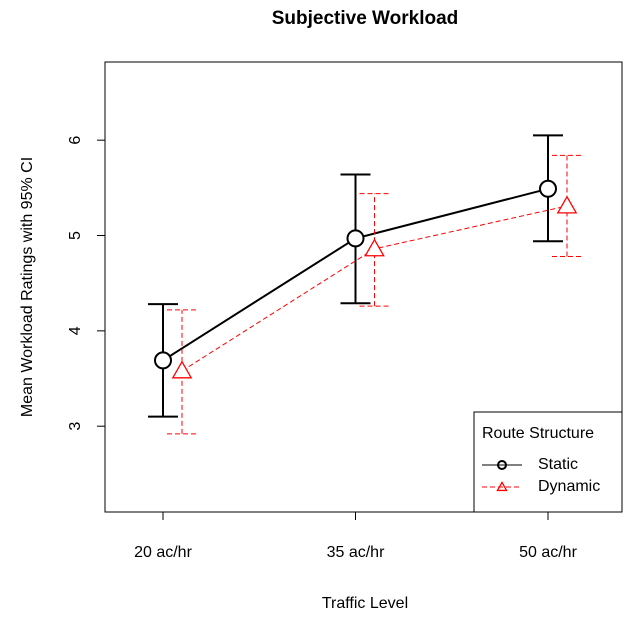  I want to click on legend-label: Dynamic, so click(569, 486).